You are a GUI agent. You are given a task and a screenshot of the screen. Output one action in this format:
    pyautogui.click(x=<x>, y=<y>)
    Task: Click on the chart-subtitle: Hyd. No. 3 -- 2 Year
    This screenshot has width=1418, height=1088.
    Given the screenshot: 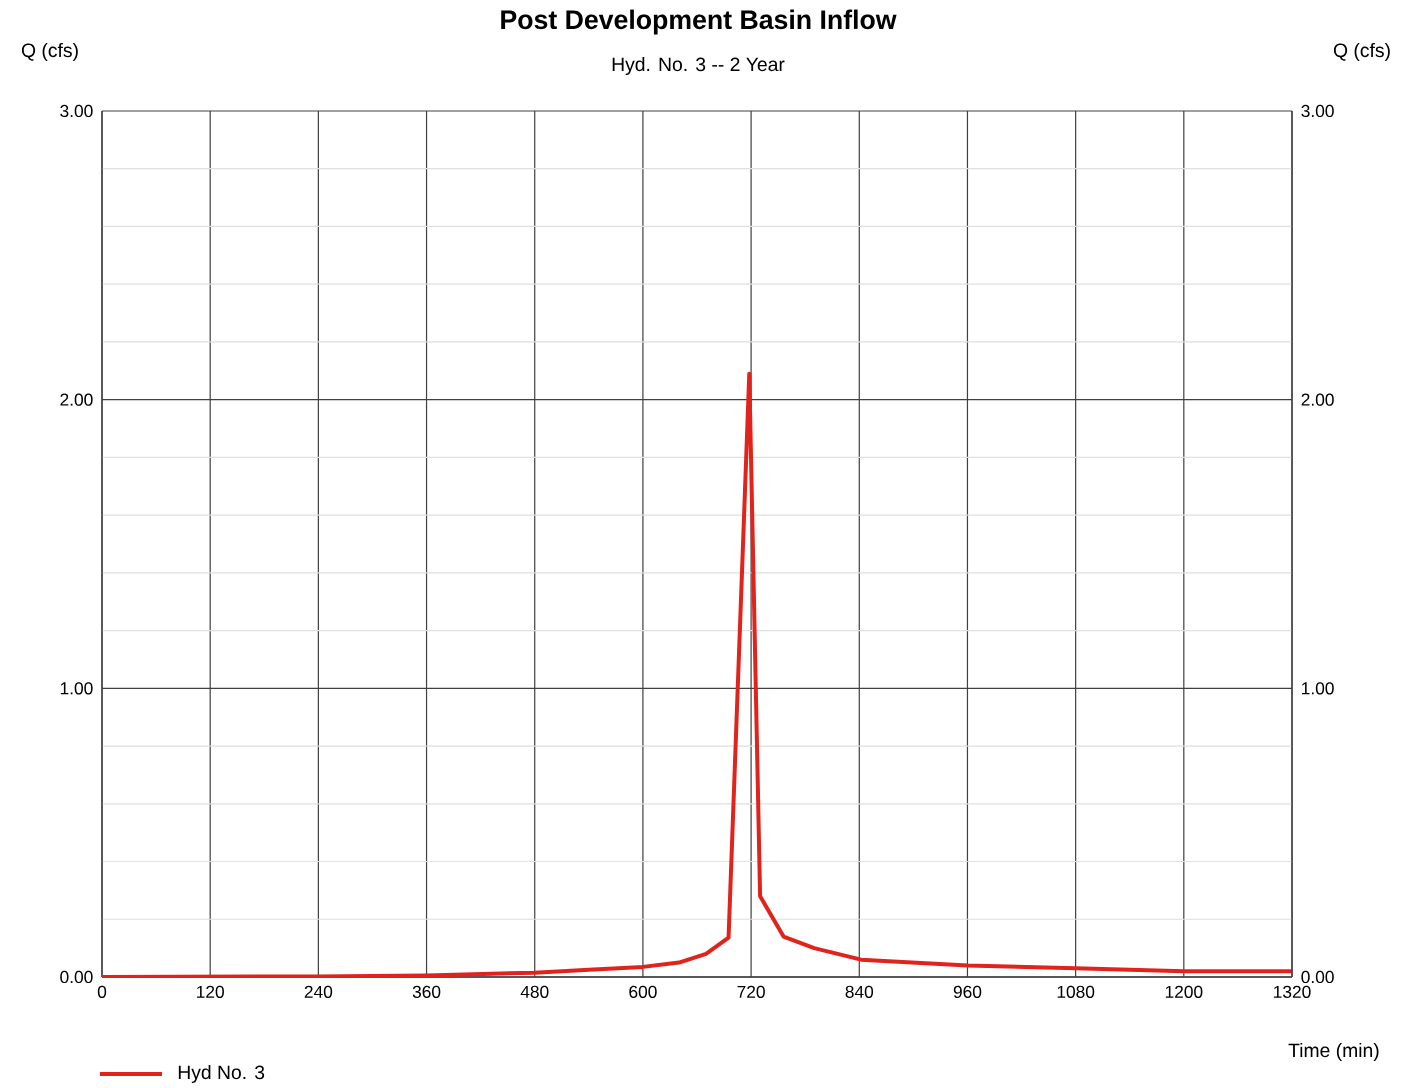 What is the action you would take?
    pyautogui.click(x=698, y=65)
    